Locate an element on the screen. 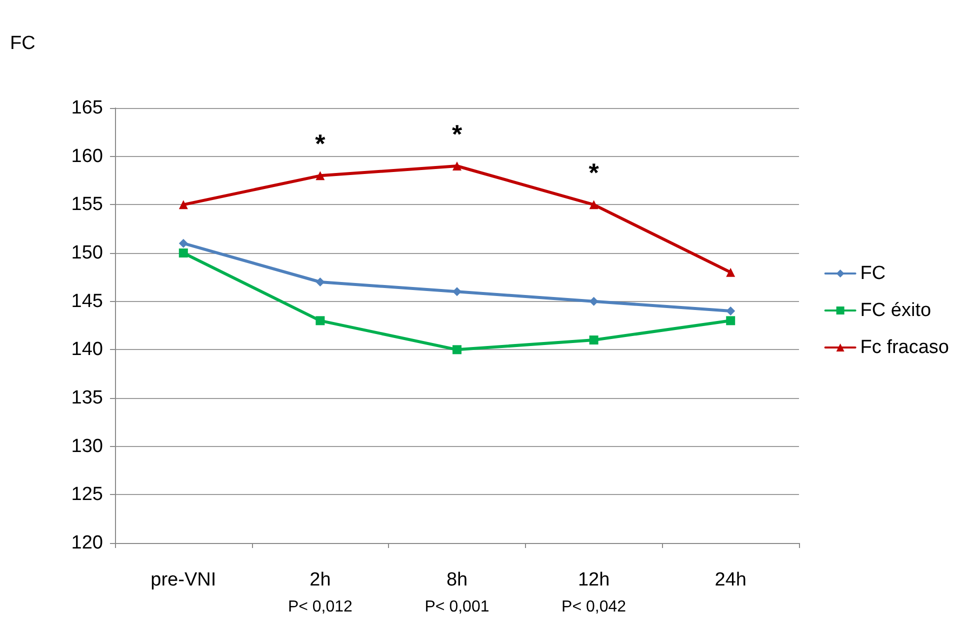 The height and width of the screenshot is (621, 959). x-tick-label: 2h P< 0,012 is located at coordinates (320, 593).